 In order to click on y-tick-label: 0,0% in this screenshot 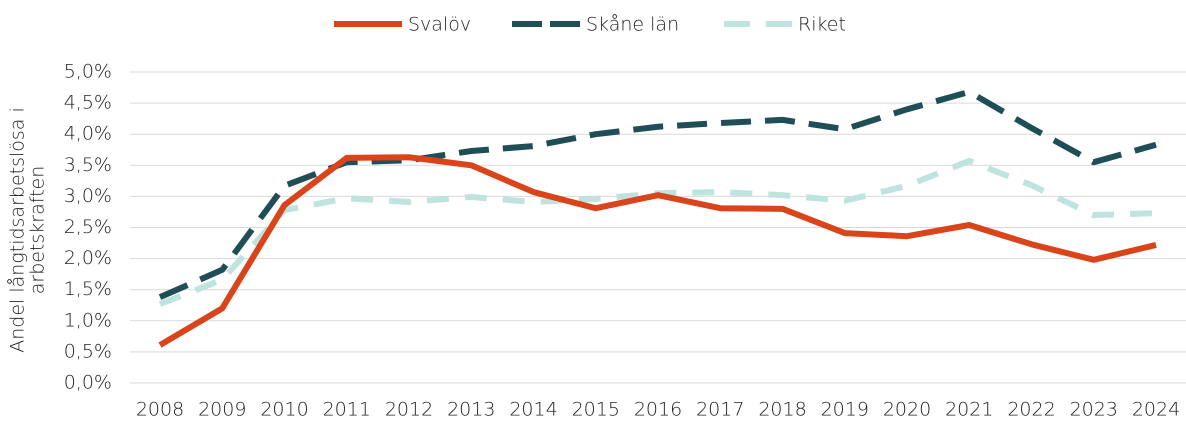, I will do `click(88, 383)`.